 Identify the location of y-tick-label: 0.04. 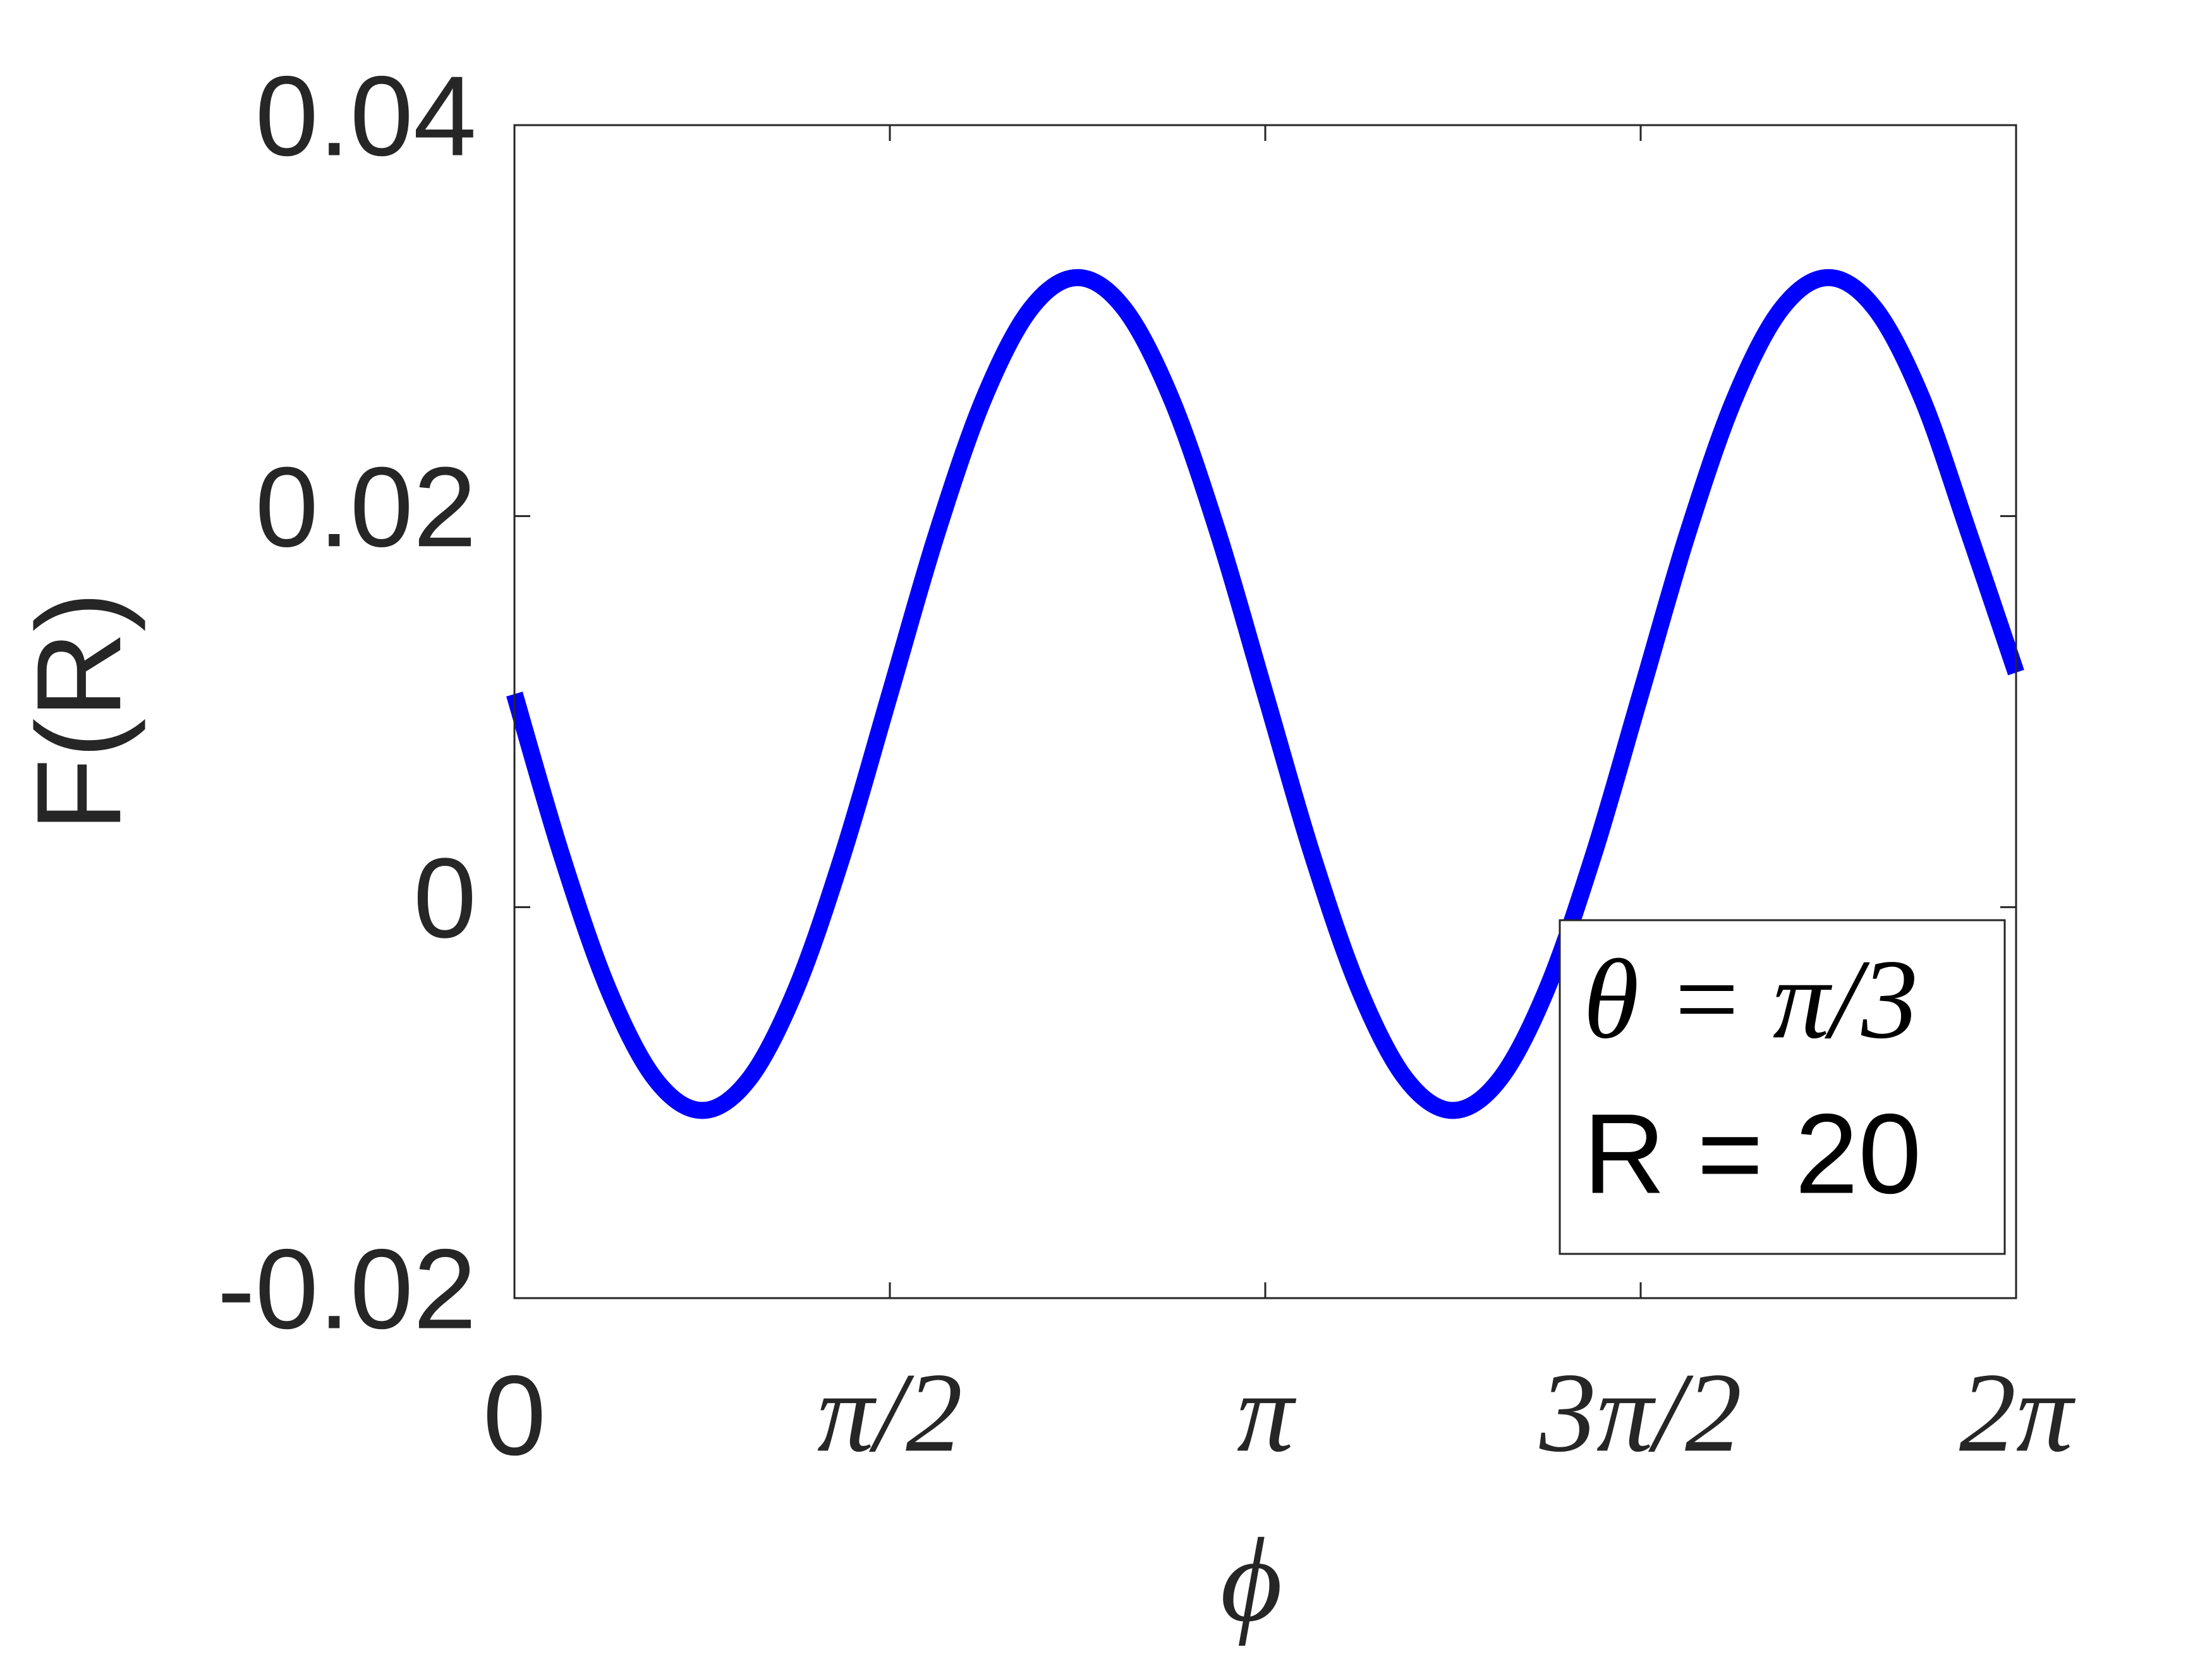
(366, 116).